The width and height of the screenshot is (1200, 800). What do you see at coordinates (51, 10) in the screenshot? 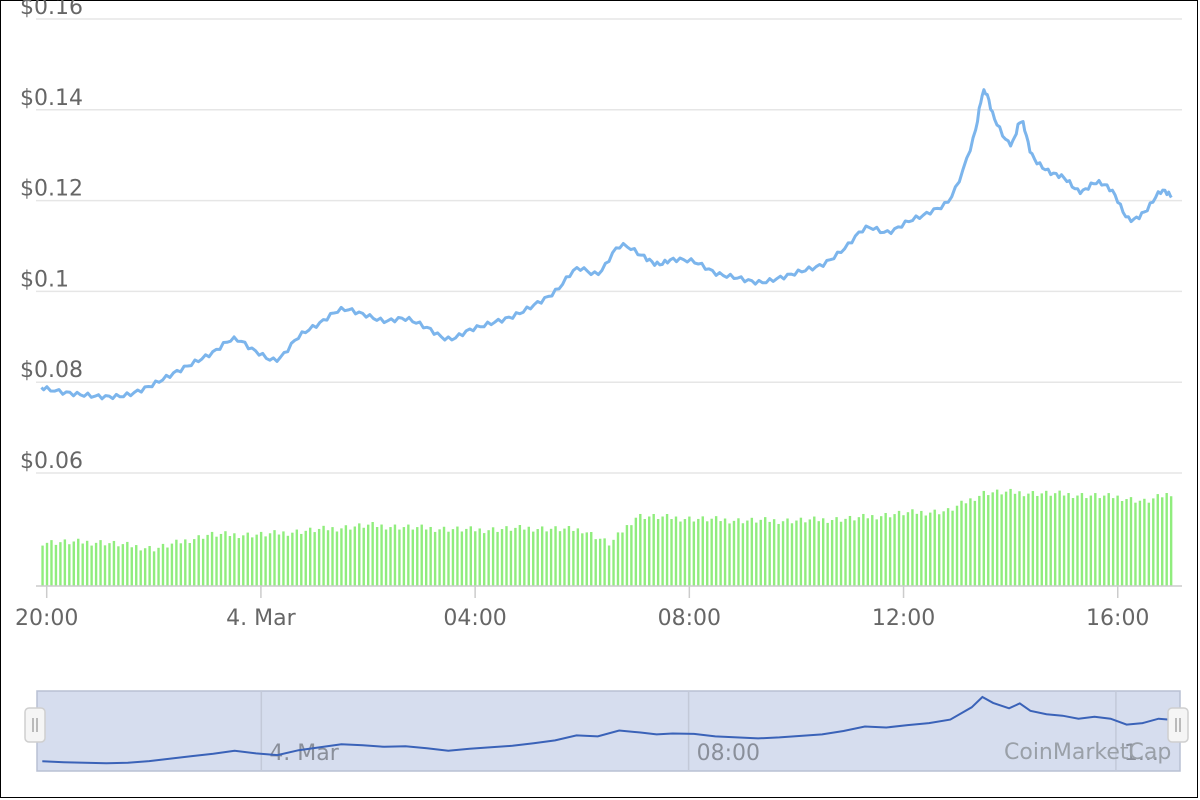
I see `y-tick-label: $0.16` at bounding box center [51, 10].